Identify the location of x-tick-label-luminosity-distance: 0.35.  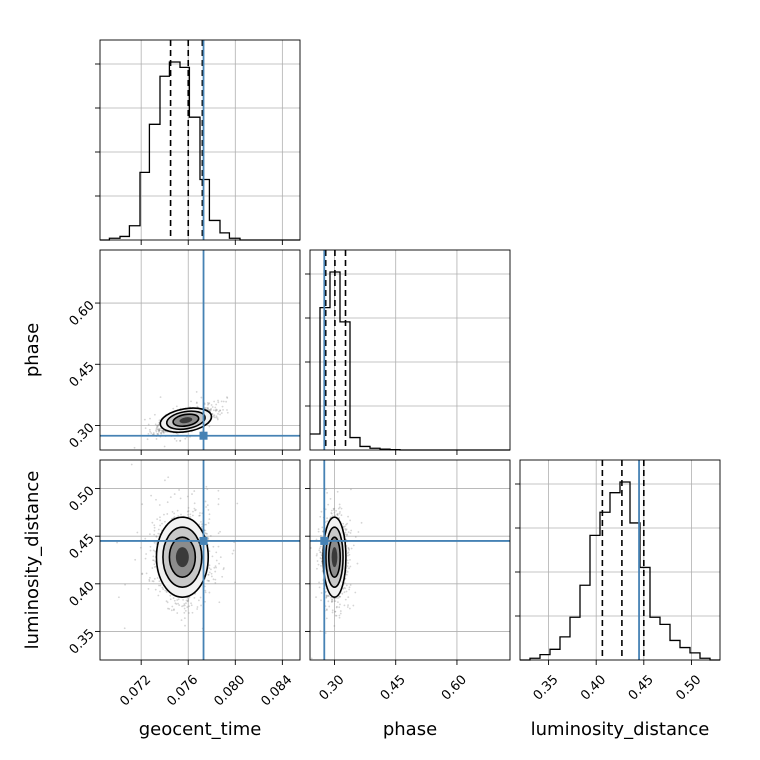
(546, 687).